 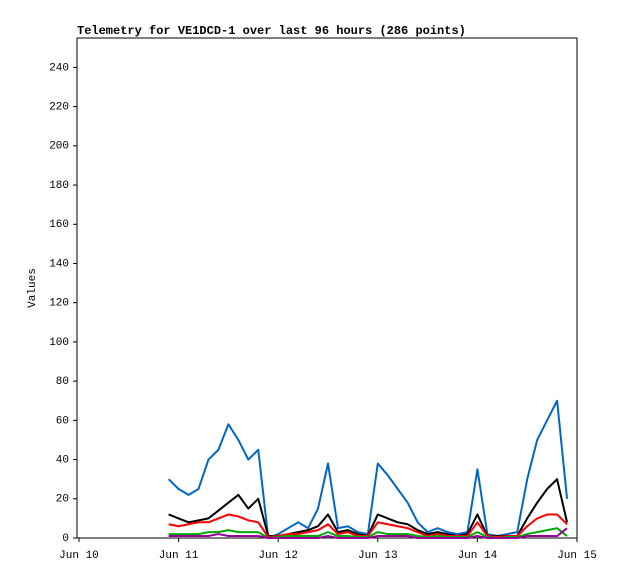 I want to click on series-line, so click(x=368, y=533).